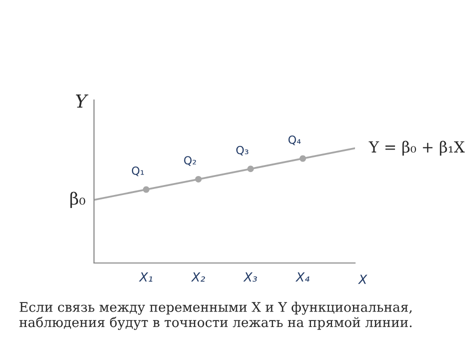  I want to click on x-tick-label: X₂, so click(198, 277).